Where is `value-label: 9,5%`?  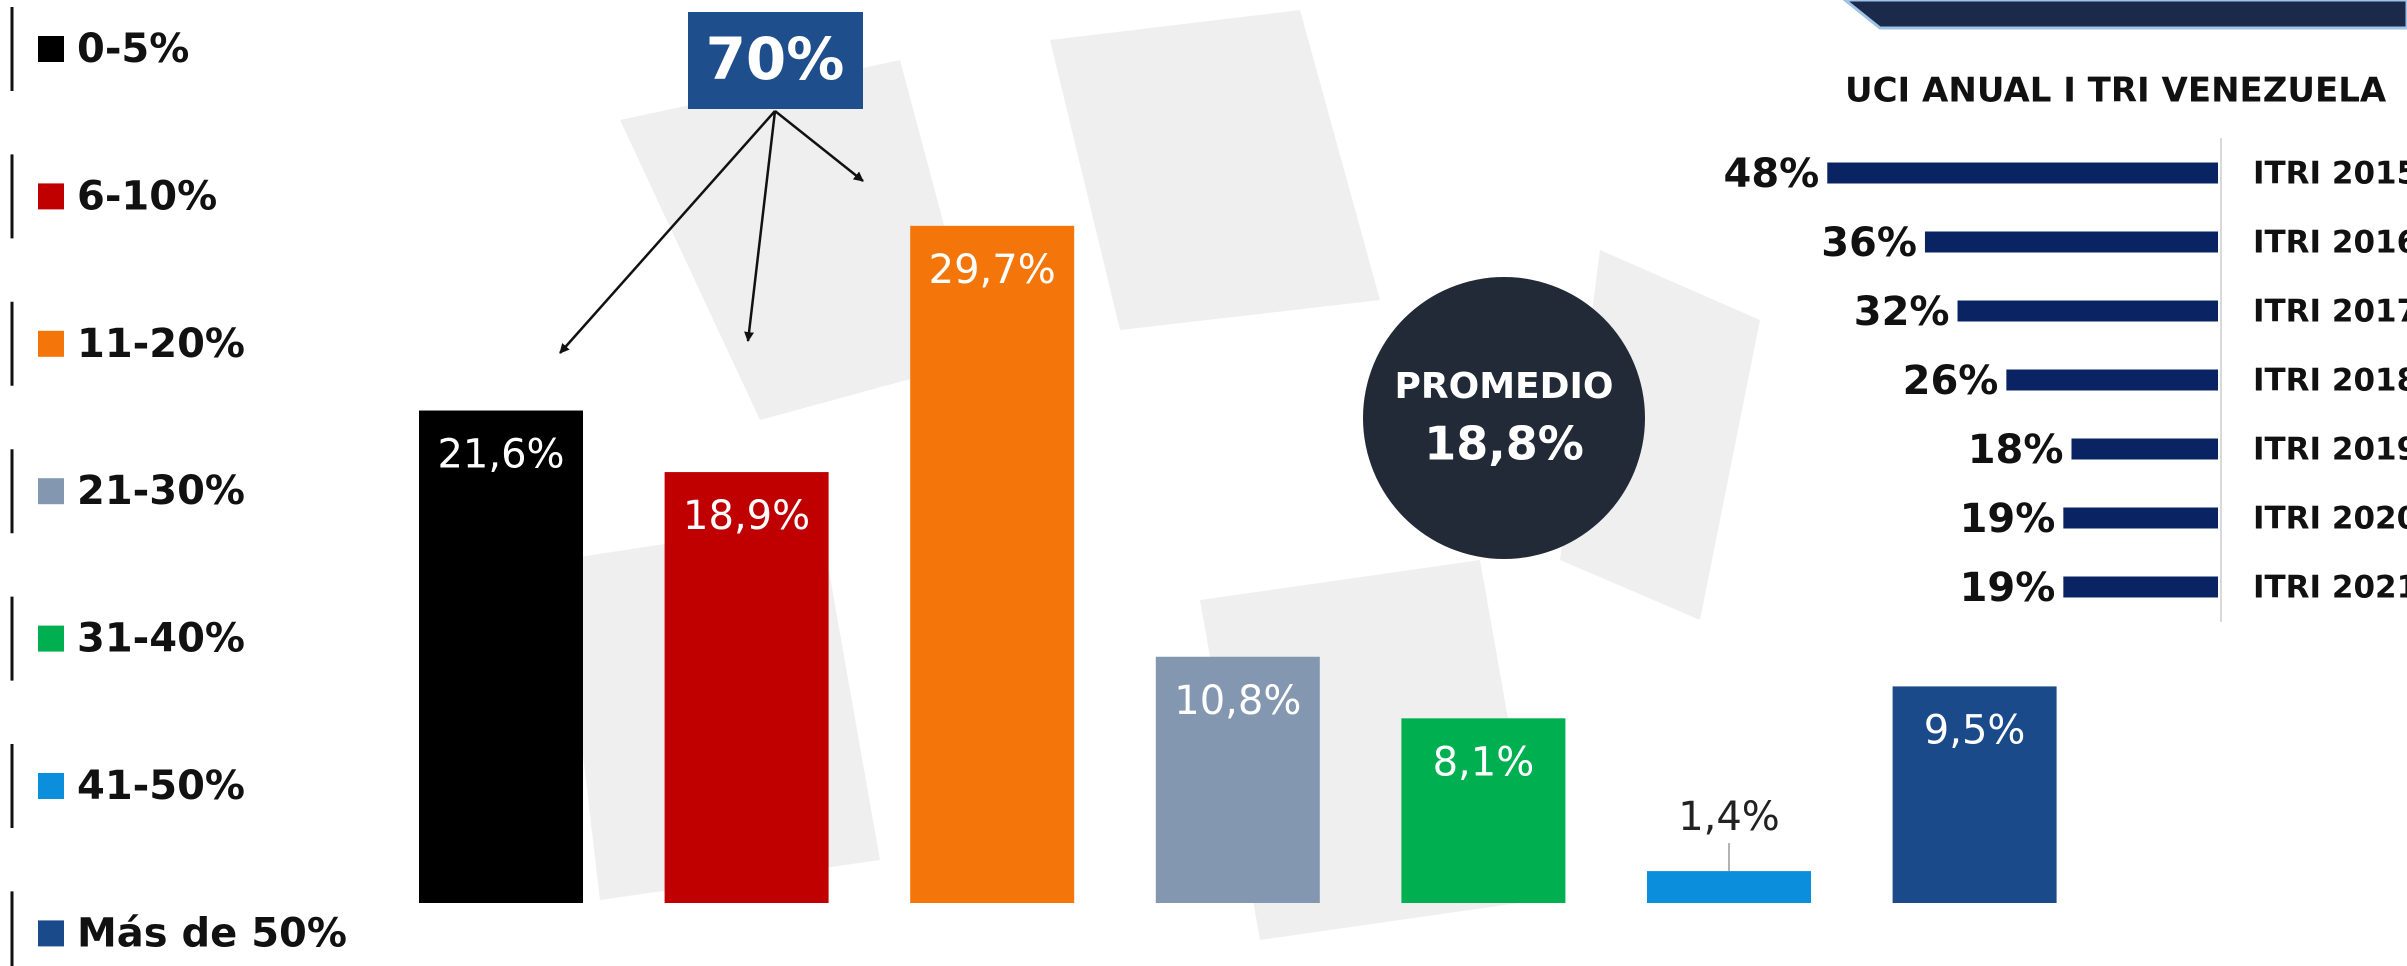 value-label: 9,5% is located at coordinates (1975, 730).